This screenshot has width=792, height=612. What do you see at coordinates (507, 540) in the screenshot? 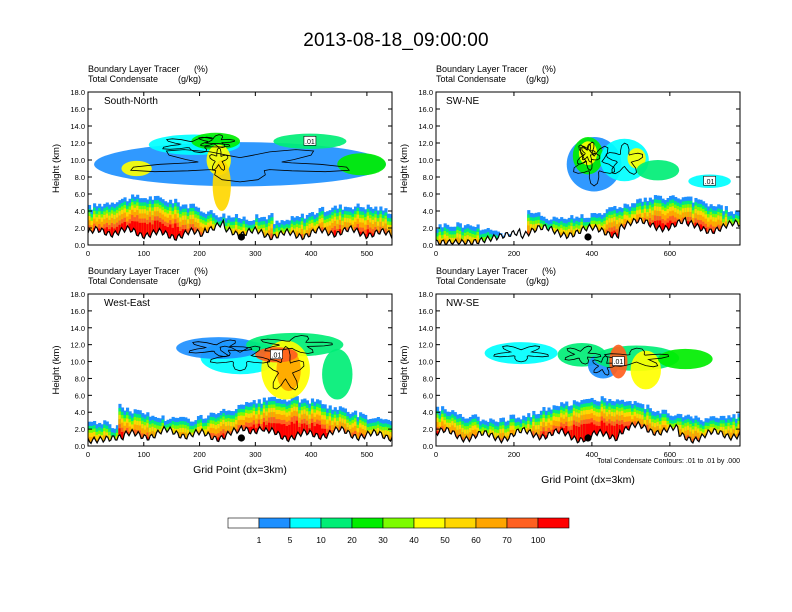
I see `colorbar-label: 70` at bounding box center [507, 540].